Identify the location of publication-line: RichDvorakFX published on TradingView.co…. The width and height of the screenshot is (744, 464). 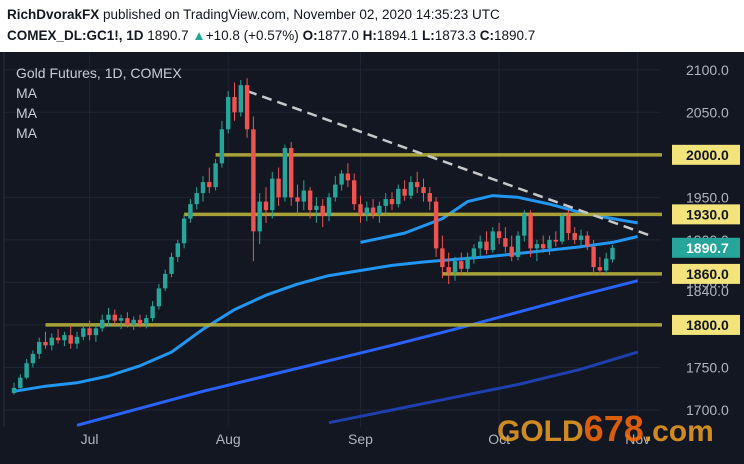
(253, 14).